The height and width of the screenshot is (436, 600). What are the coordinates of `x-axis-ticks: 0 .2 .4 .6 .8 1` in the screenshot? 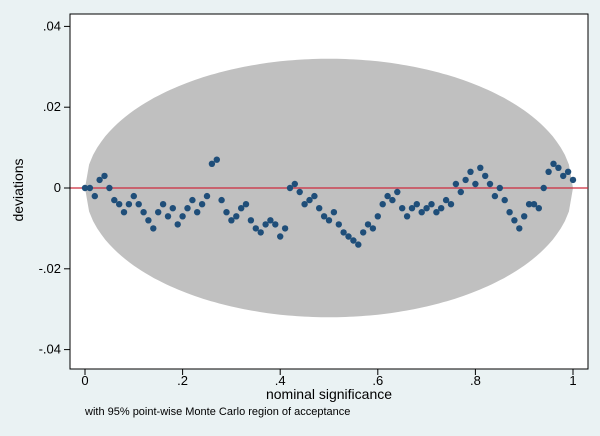 It's located at (329, 378).